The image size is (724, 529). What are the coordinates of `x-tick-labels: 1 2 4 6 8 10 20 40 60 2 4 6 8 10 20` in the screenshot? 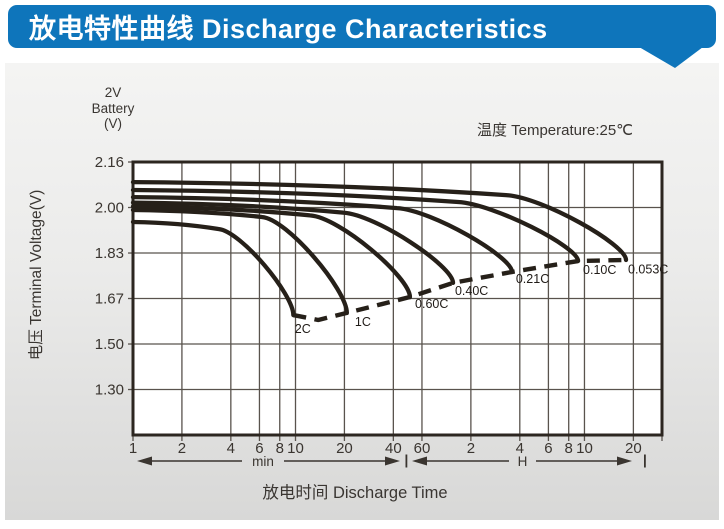 It's located at (385, 448).